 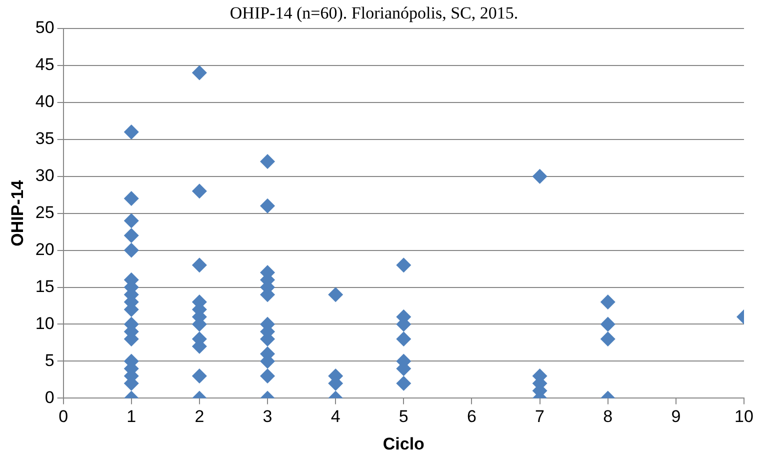 I want to click on x-tick-label: 0, so click(x=63, y=416).